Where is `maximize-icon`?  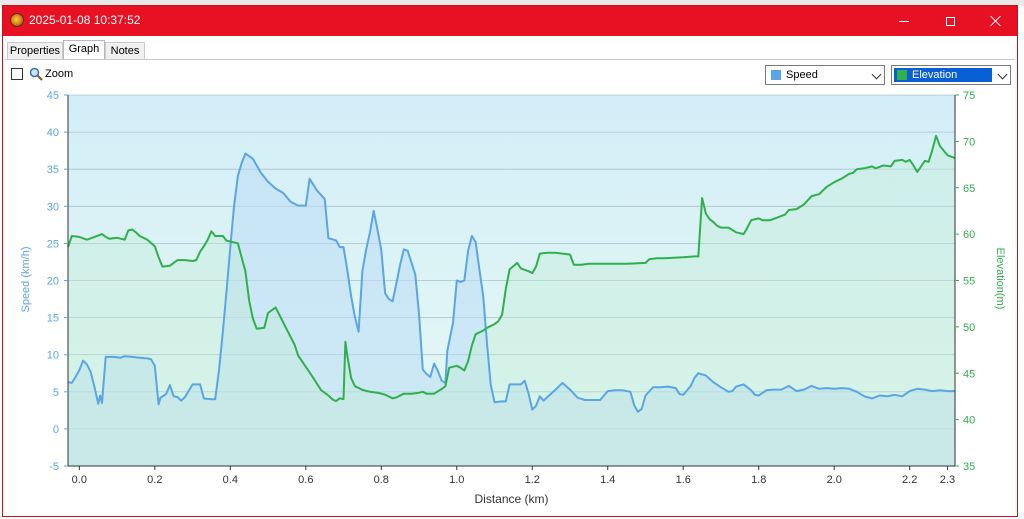
maximize-icon is located at coordinates (950, 21).